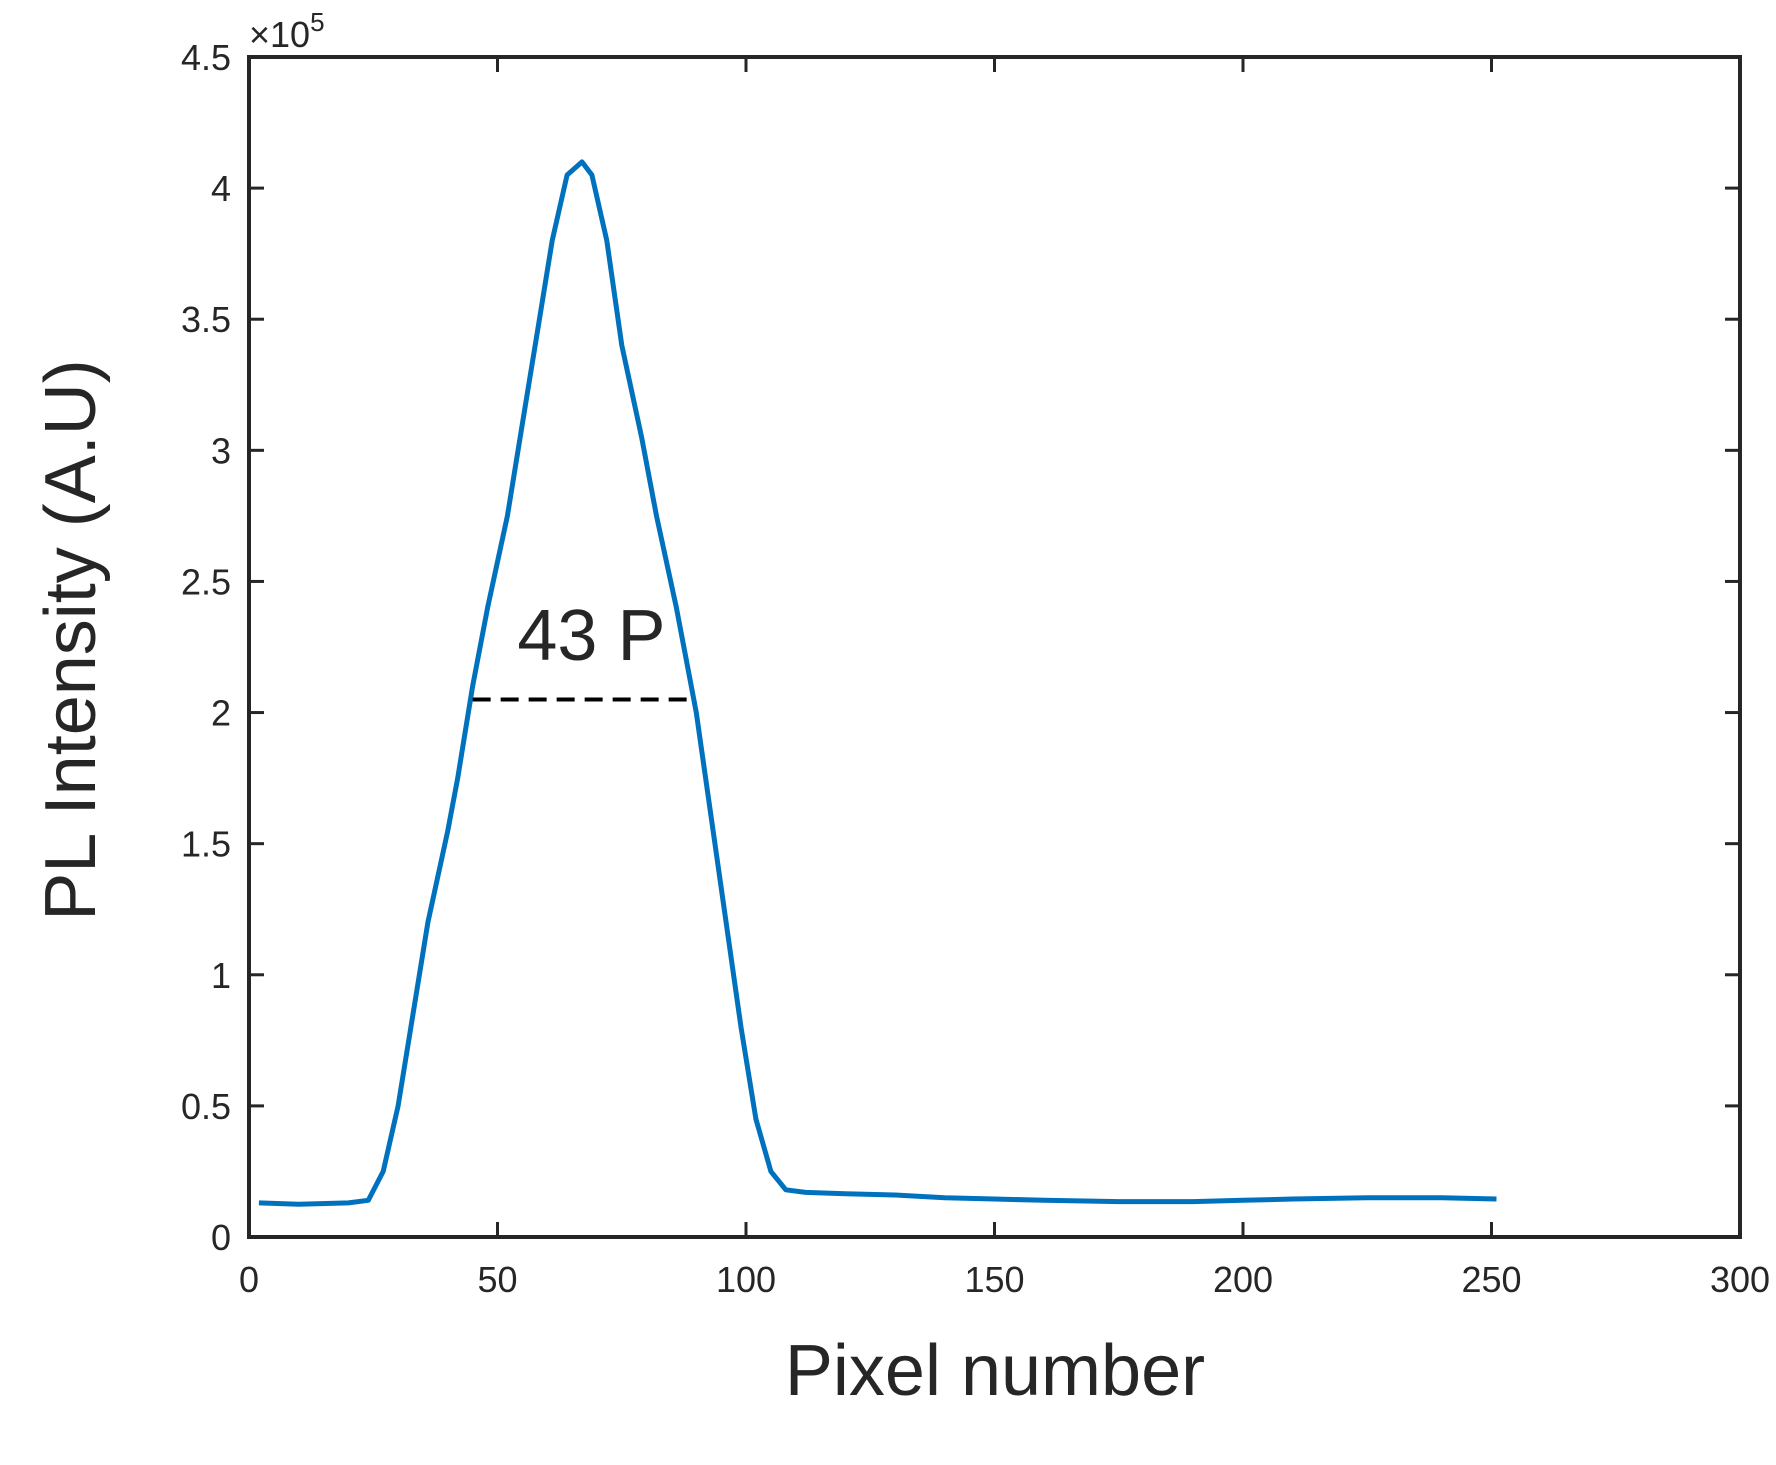  What do you see at coordinates (206, 57) in the screenshot?
I see `y-tick-label: 4.5` at bounding box center [206, 57].